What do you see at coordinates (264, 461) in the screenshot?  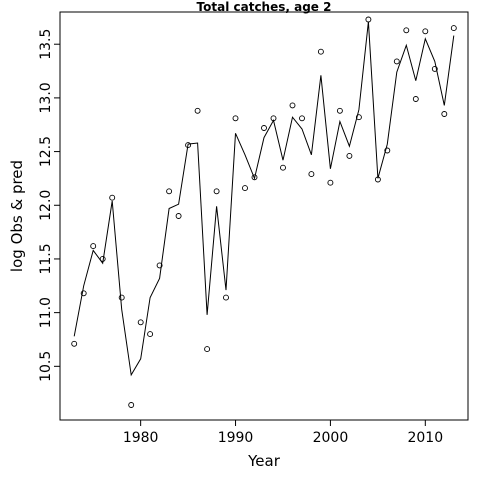 I see `x-axis-label: Year` at bounding box center [264, 461].